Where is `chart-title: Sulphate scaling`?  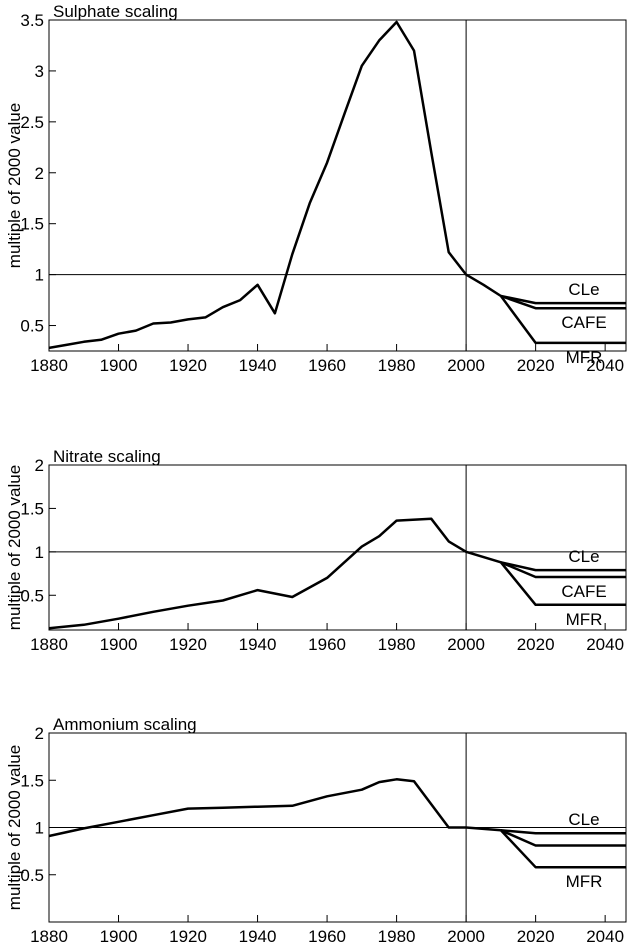
chart-title: Sulphate scaling is located at coordinates (115, 11).